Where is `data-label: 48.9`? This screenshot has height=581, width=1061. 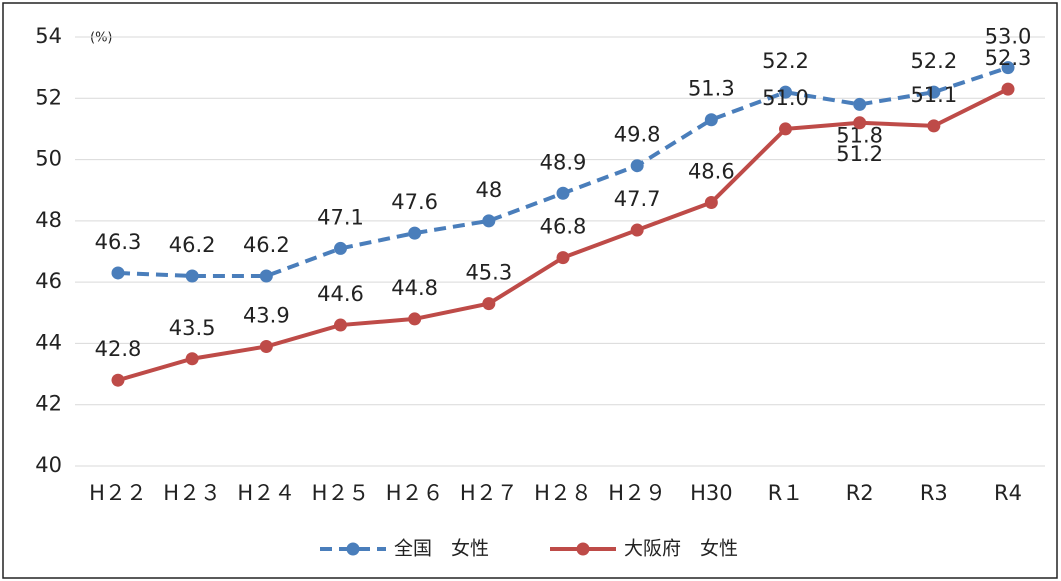
data-label: 48.9 is located at coordinates (563, 162).